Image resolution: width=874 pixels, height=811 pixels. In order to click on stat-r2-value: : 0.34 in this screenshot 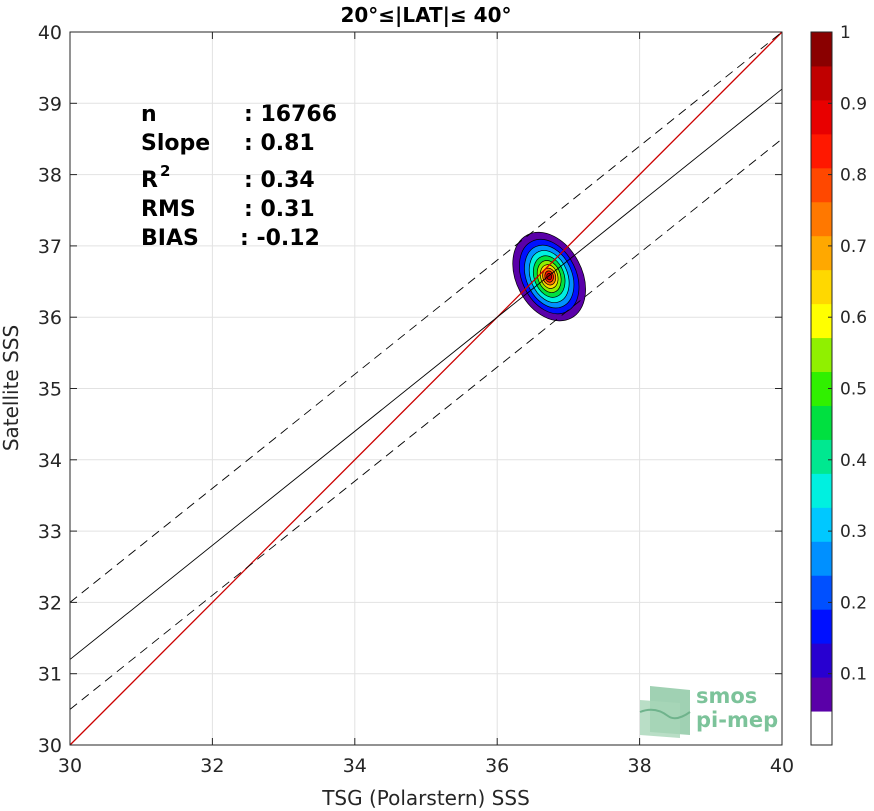, I will do `click(279, 180)`.